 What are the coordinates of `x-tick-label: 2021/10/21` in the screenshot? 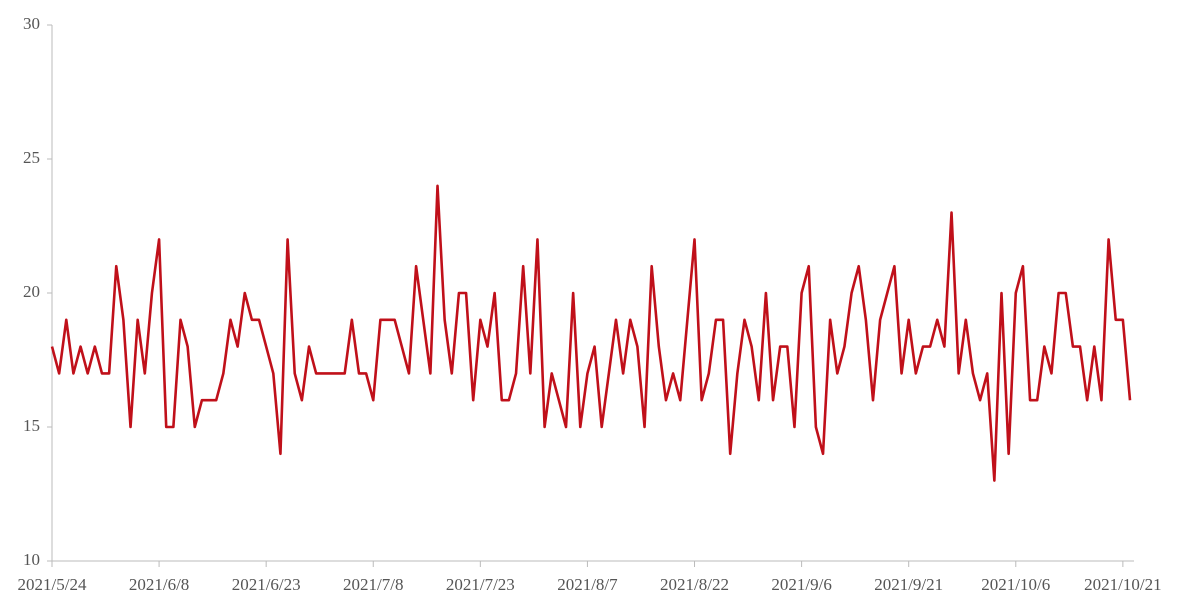 It's located at (1122, 584).